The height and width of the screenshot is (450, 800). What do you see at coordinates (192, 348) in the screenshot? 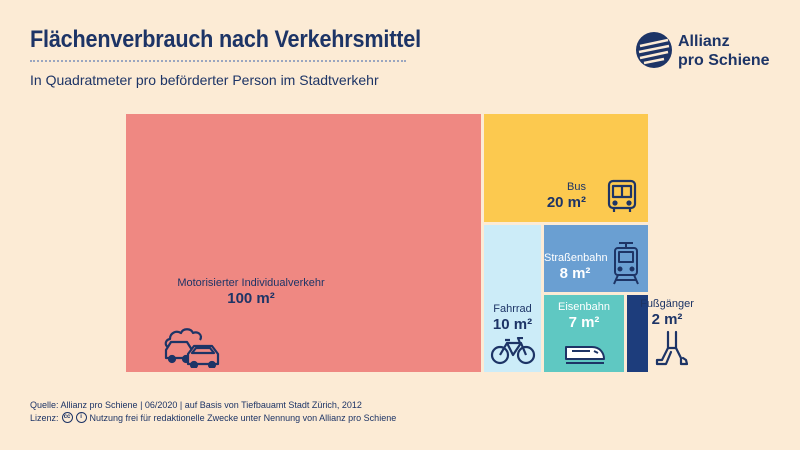
I see `car-icon` at bounding box center [192, 348].